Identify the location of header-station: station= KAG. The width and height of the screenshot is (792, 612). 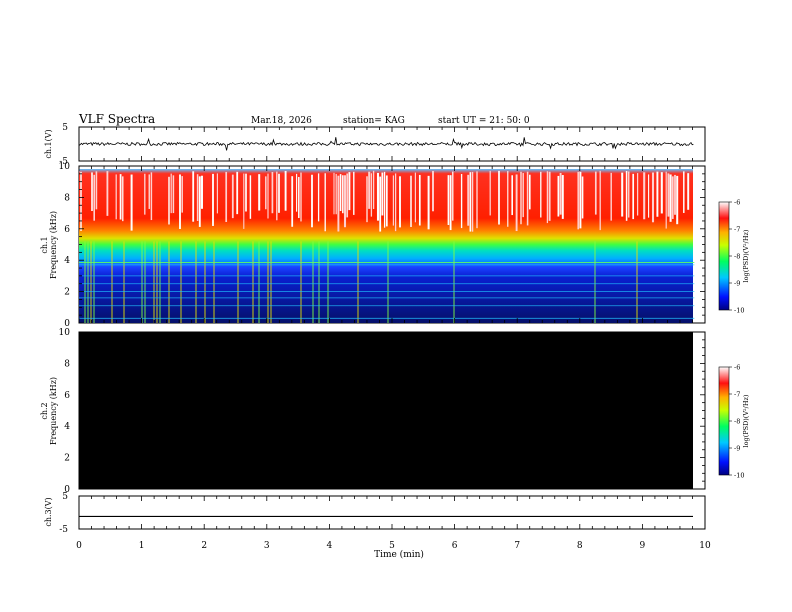
(374, 121).